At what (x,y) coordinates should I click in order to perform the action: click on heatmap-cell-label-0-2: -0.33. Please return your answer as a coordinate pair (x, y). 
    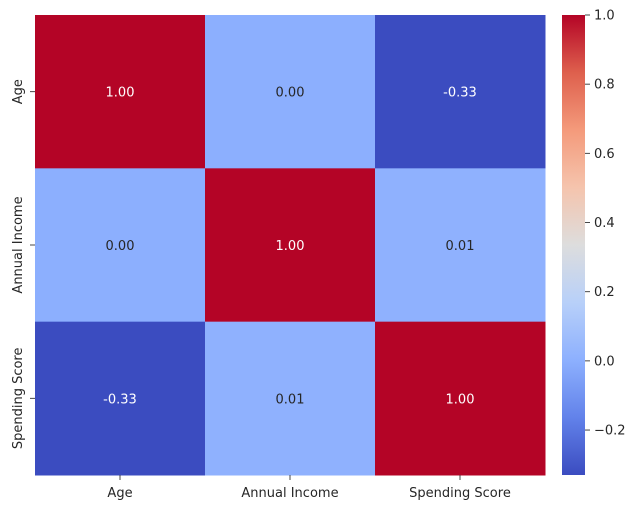
    Looking at the image, I should click on (460, 93).